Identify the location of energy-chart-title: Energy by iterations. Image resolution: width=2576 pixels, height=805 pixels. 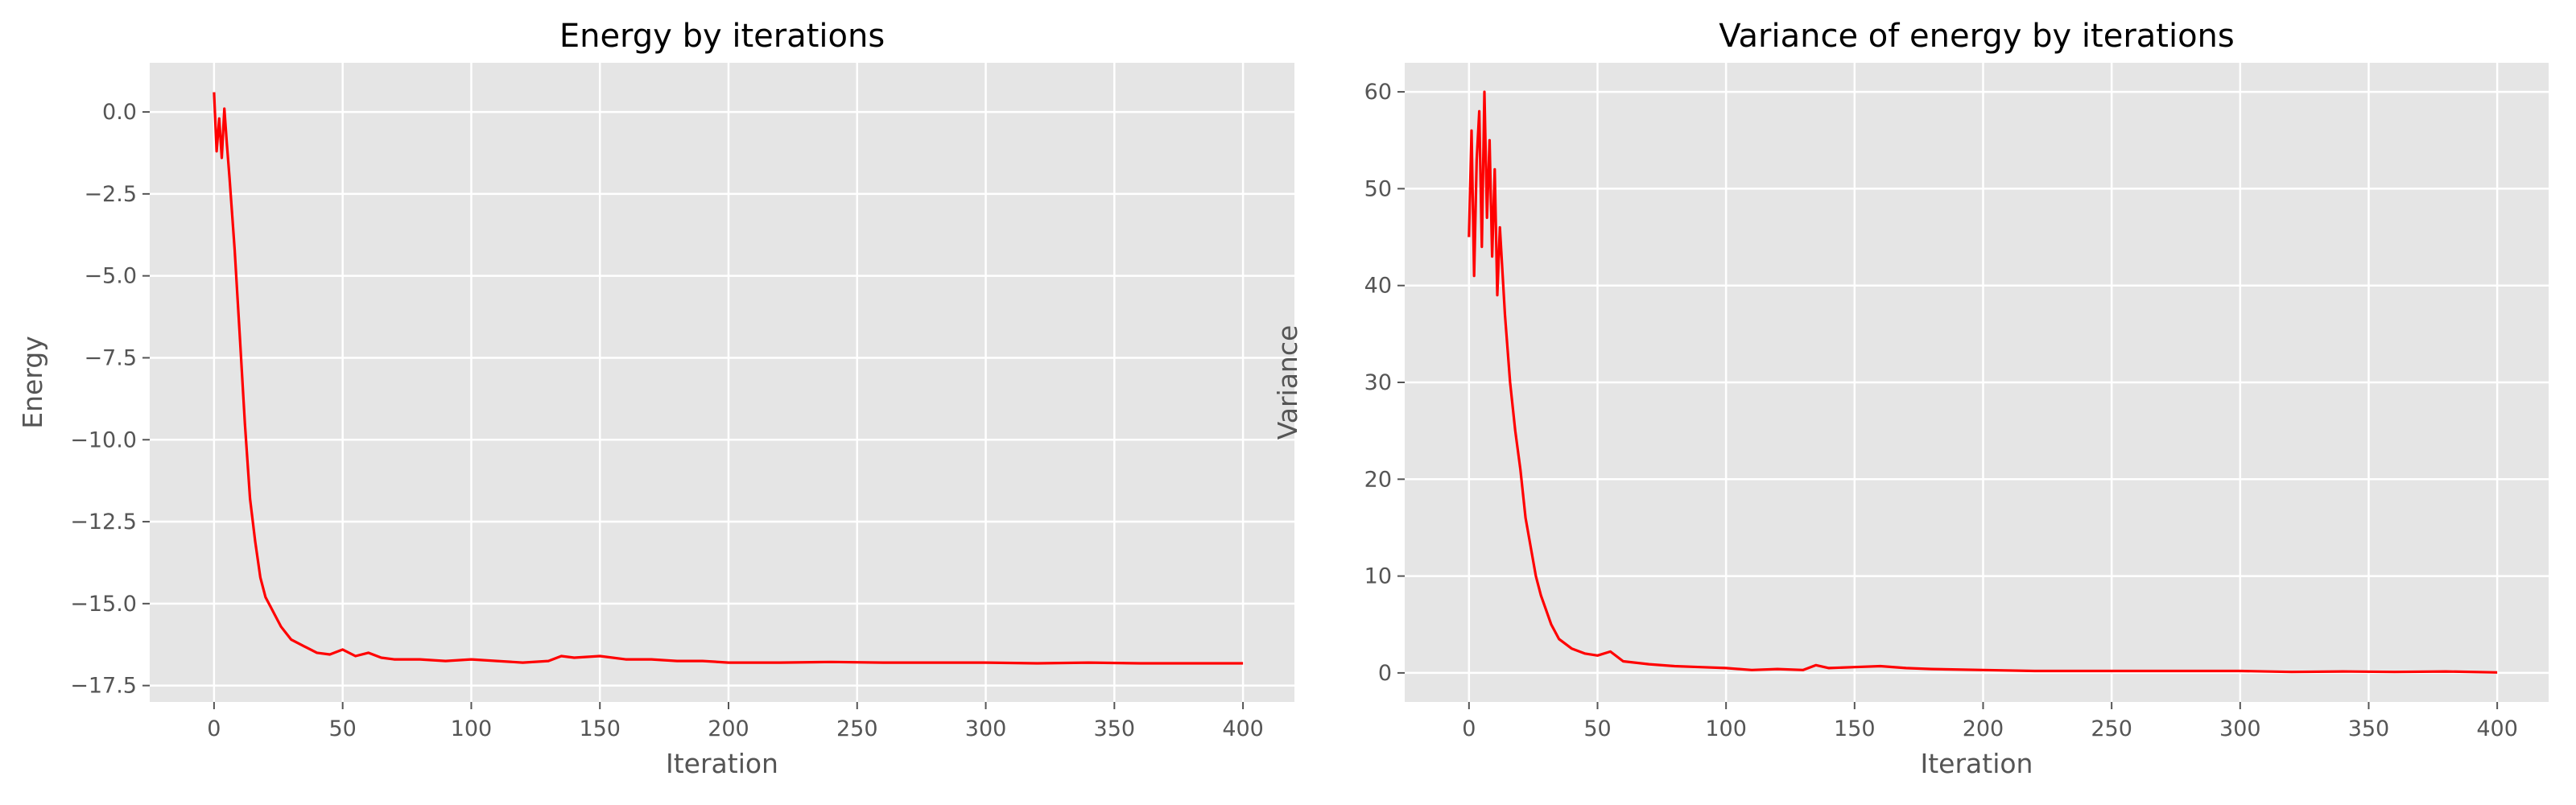
(722, 36).